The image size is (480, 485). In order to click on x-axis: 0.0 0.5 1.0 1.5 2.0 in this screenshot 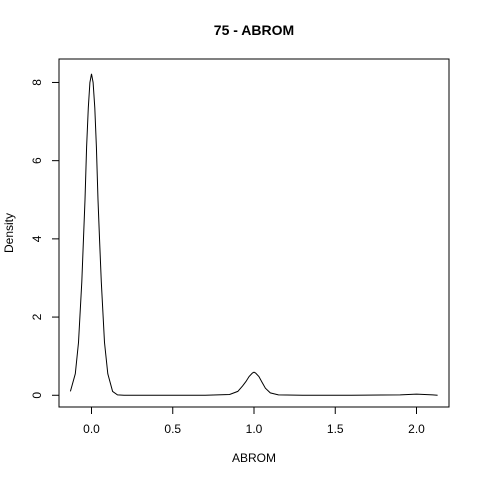, I will do `click(254, 421)`.